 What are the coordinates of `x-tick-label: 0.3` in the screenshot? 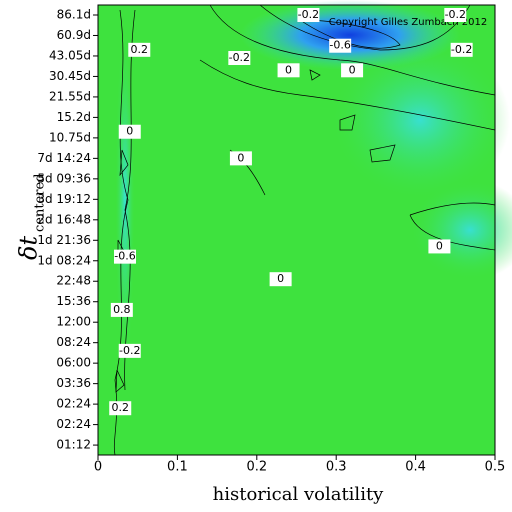 It's located at (336, 467).